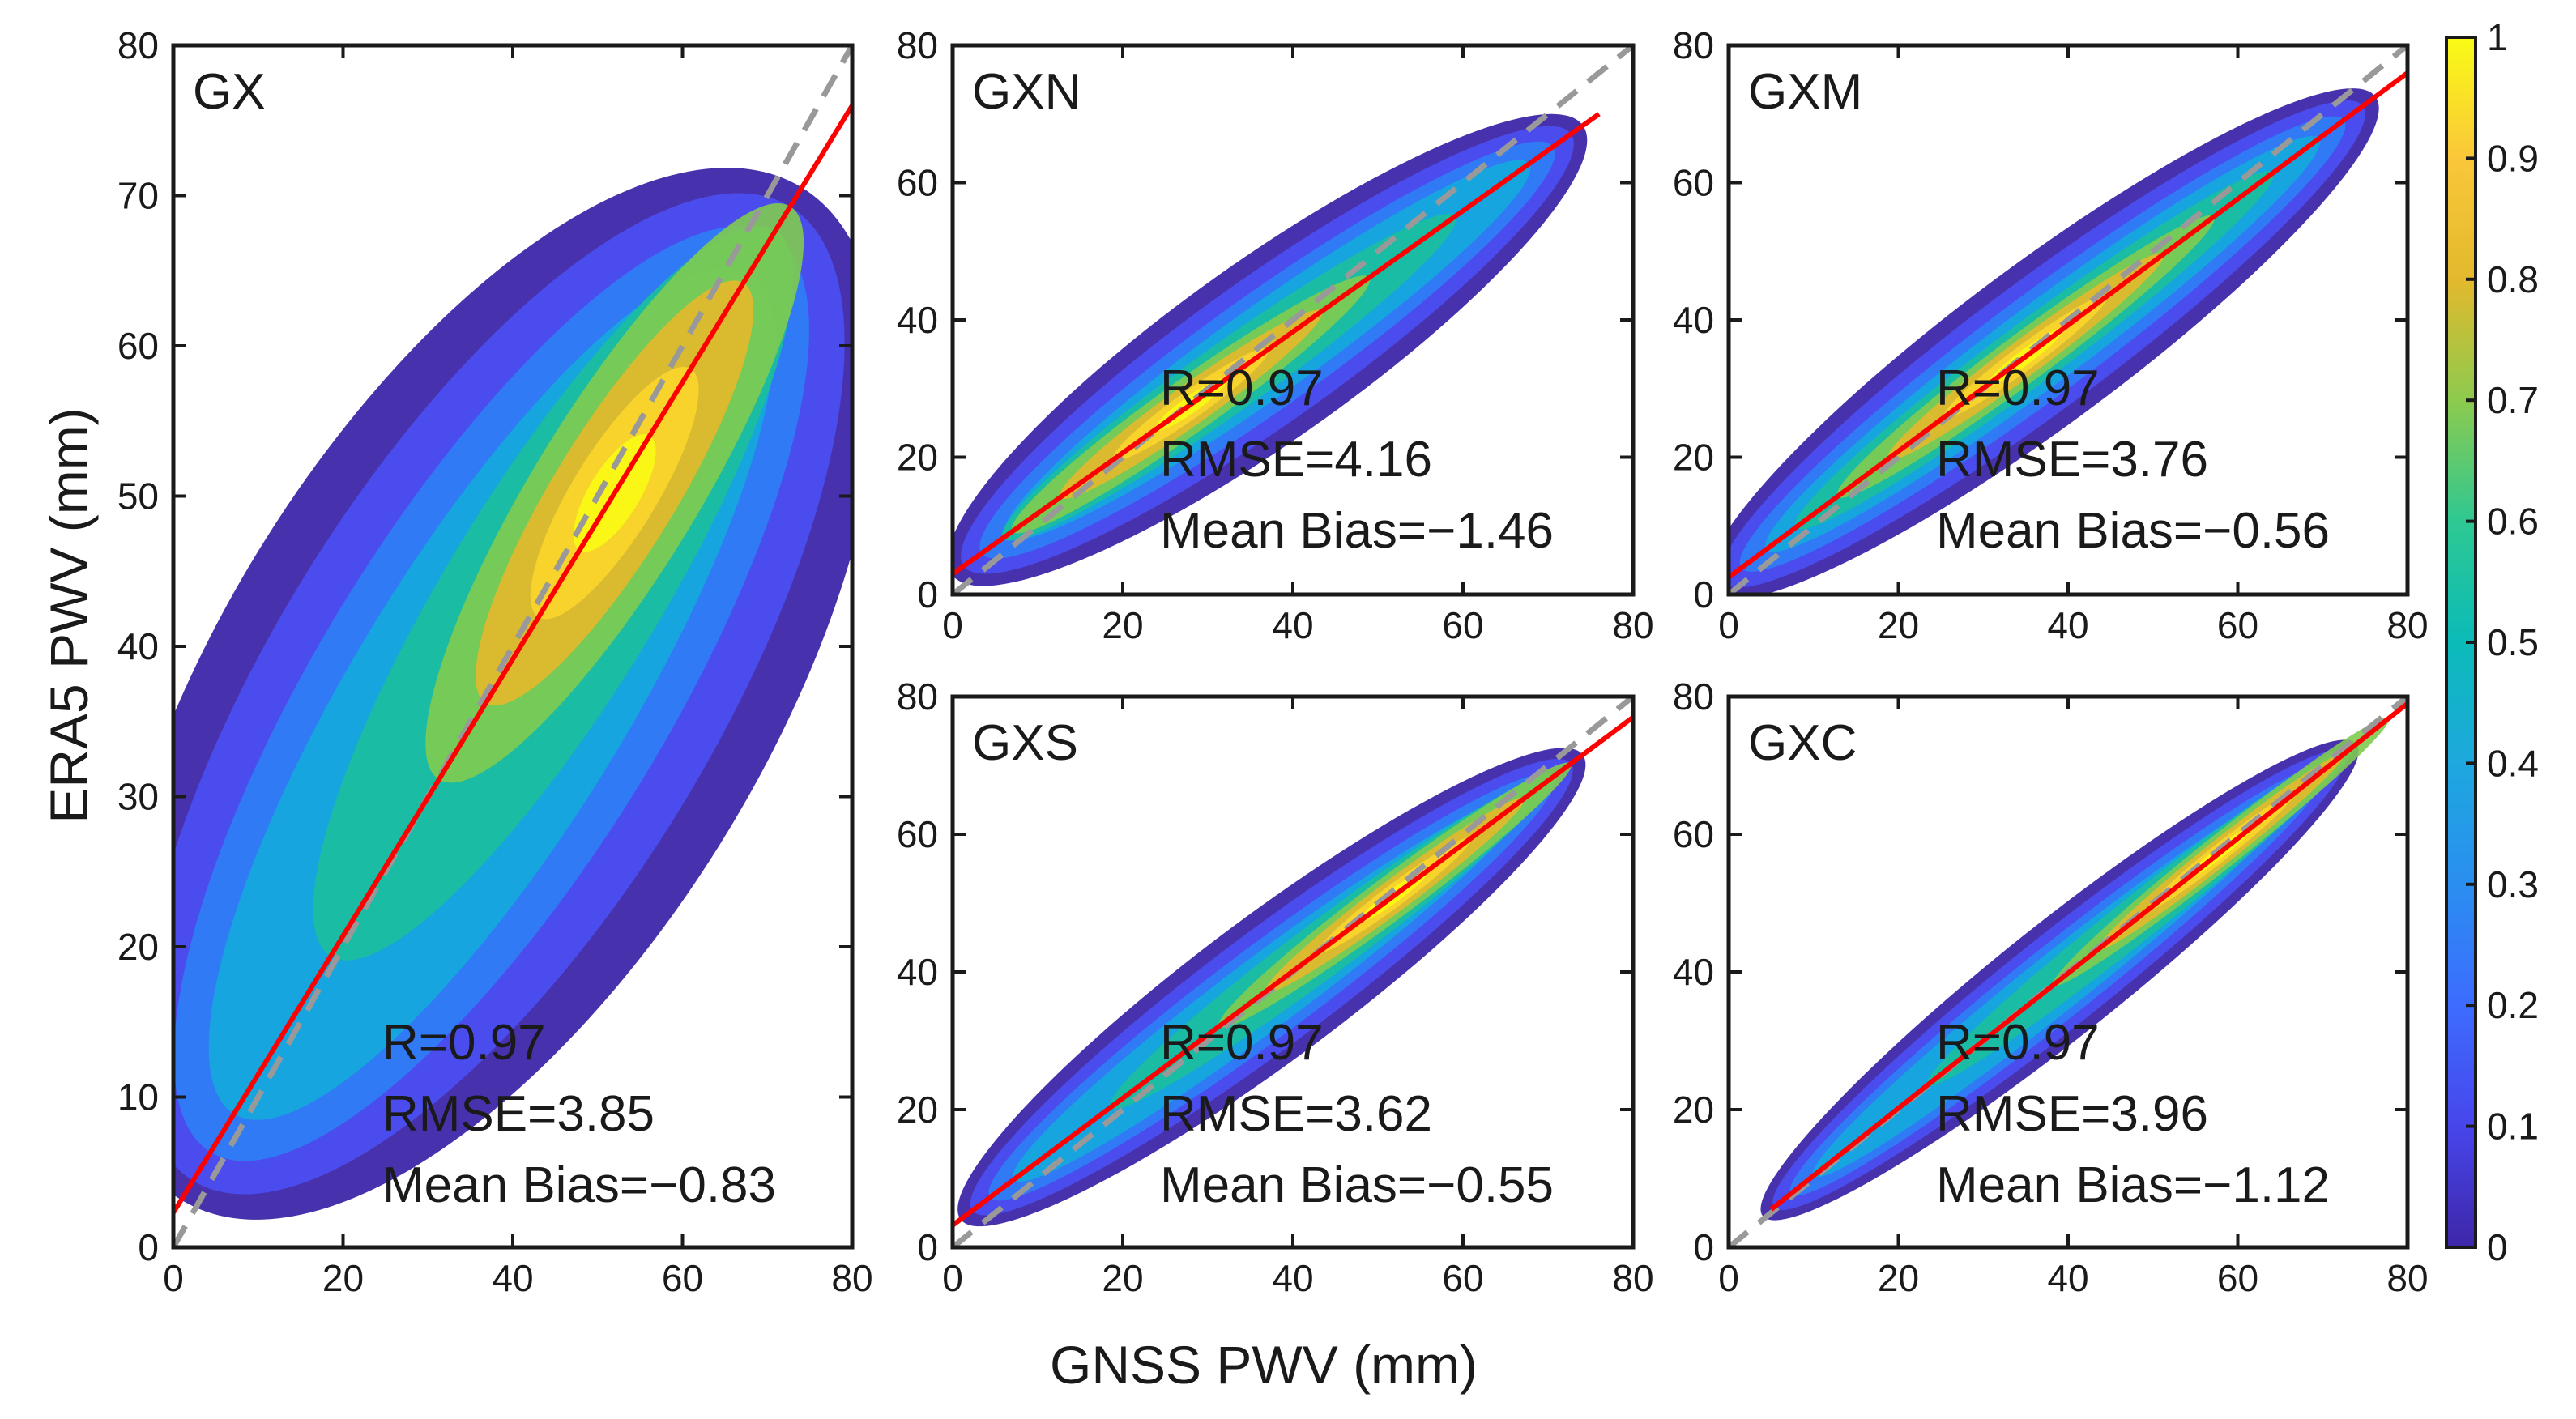  Describe the element at coordinates (2497, 37) in the screenshot. I see `colorbar-tick-label: 1` at that location.